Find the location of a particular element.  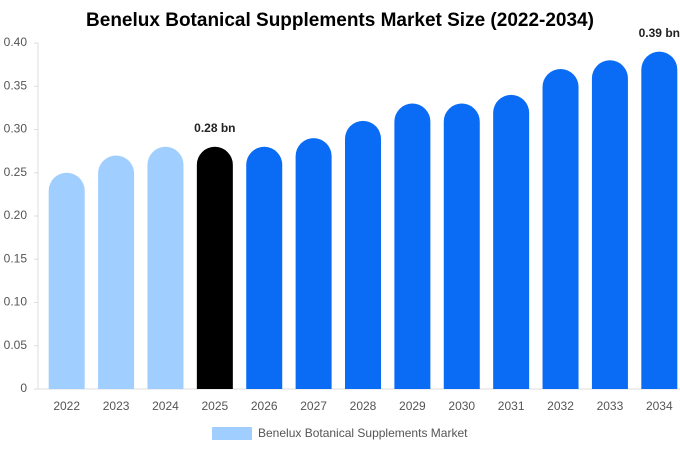

x-tick-label: 2034 is located at coordinates (659, 406).